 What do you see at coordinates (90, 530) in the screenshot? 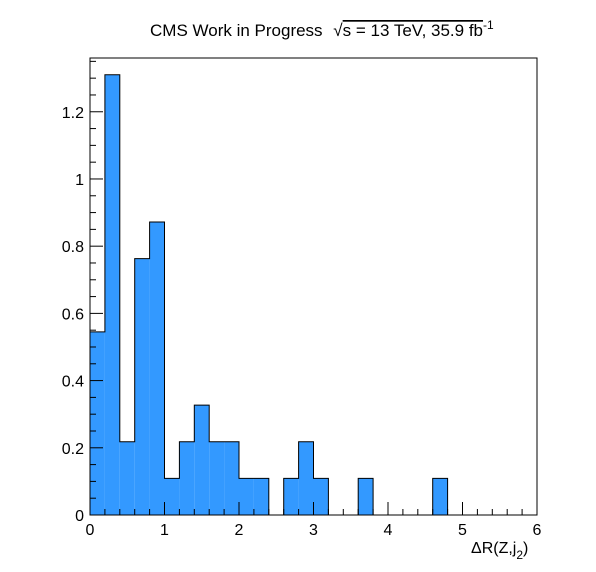
I see `x-tick-label: 0` at bounding box center [90, 530].